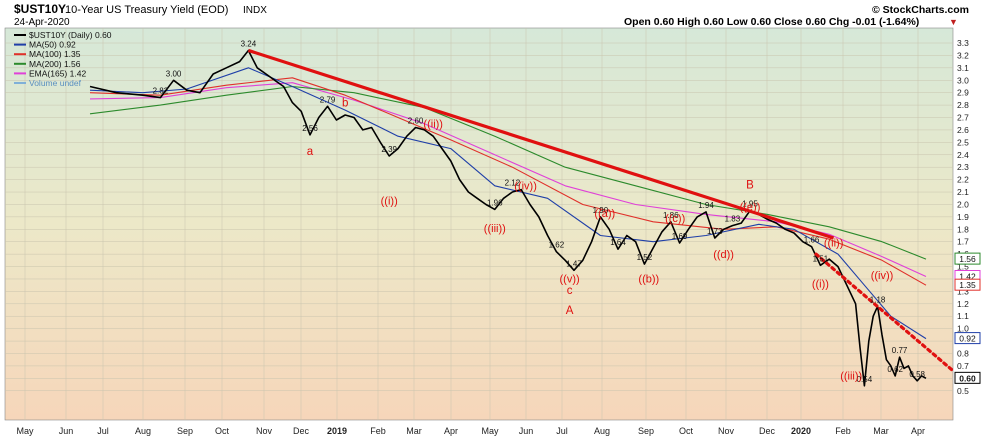  What do you see at coordinates (570, 280) in the screenshot?
I see `wave-label: ((v))` at bounding box center [570, 280].